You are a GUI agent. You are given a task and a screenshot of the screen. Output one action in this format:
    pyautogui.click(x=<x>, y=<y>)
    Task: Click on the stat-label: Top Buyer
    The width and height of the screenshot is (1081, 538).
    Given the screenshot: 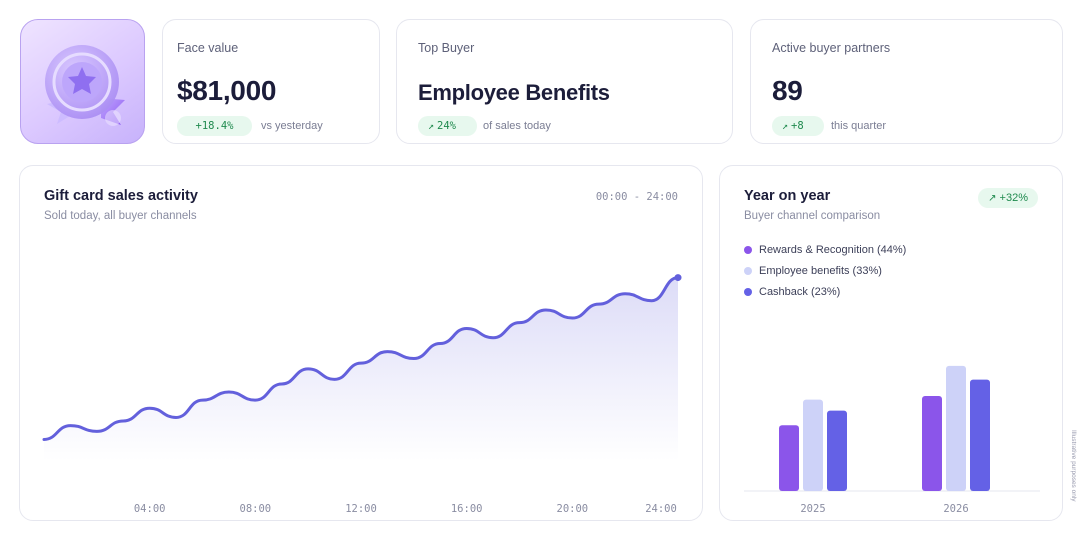 What is the action you would take?
    pyautogui.click(x=446, y=48)
    